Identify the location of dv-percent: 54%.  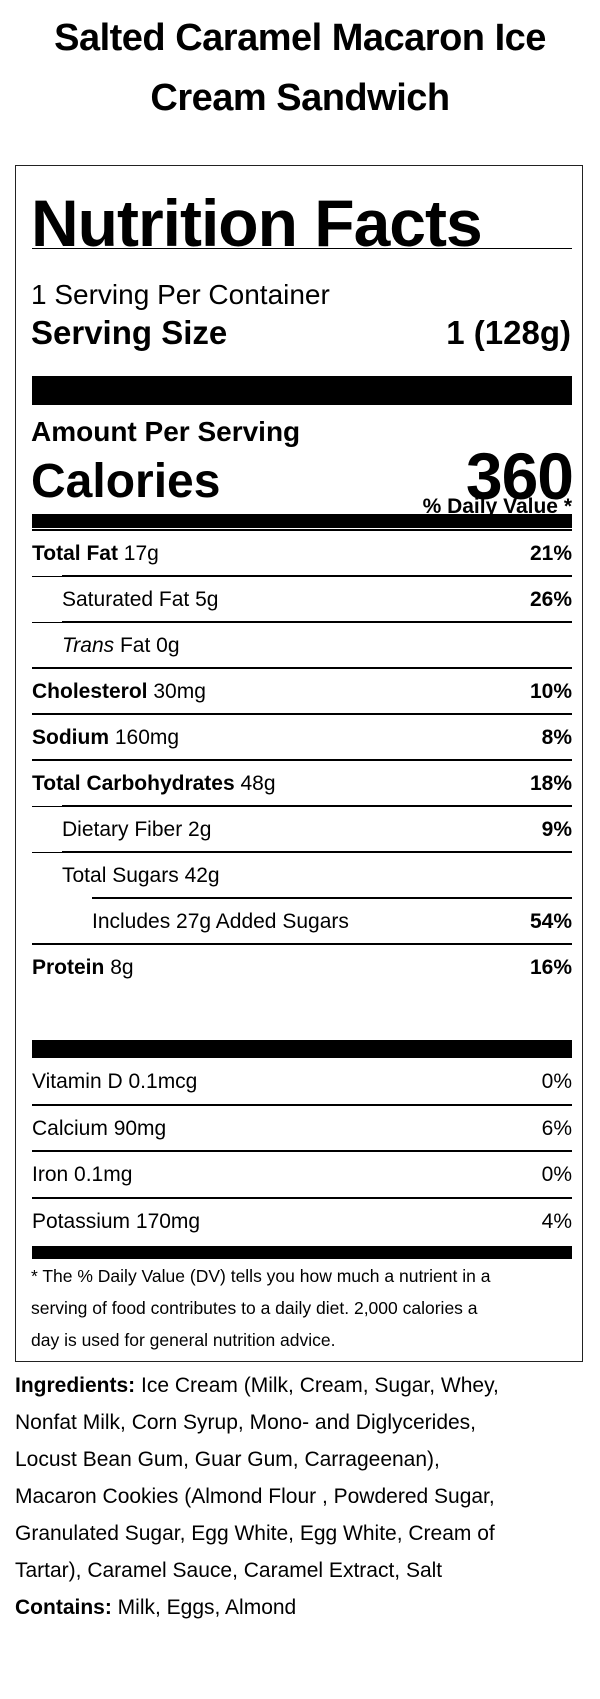
(550, 921).